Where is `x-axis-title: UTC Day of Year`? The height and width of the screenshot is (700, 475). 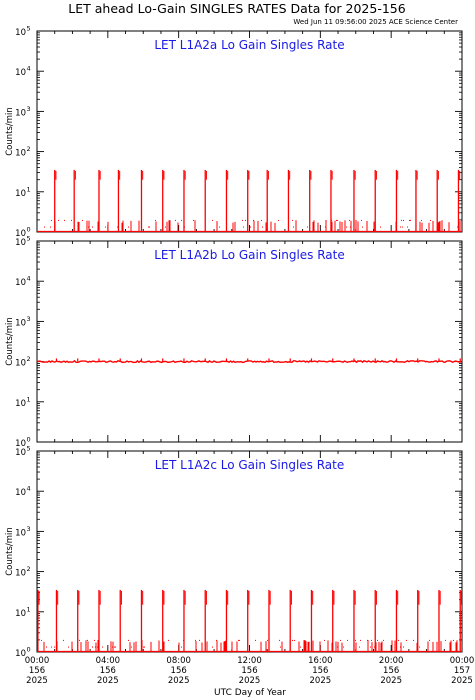 x-axis-title: UTC Day of Year is located at coordinates (250, 693).